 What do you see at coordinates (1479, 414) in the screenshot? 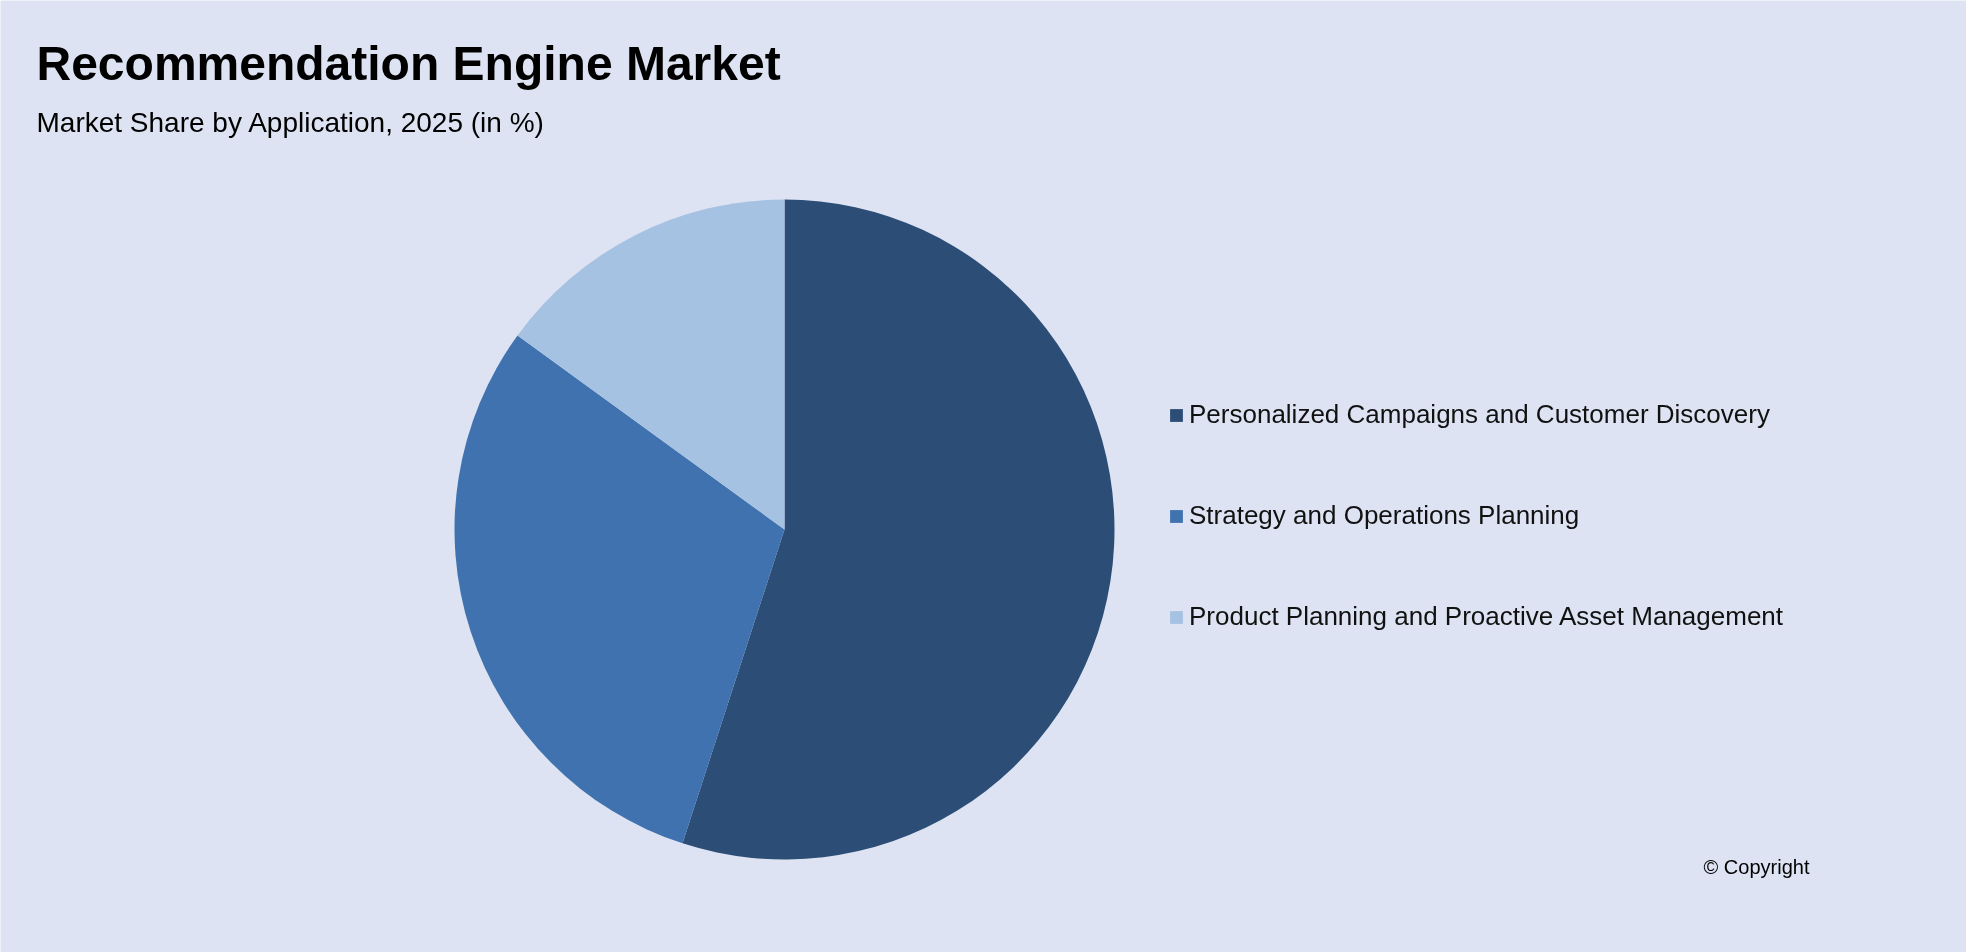
I see `legend-label: Personalized Campaigns and Customer Discovery` at bounding box center [1479, 414].